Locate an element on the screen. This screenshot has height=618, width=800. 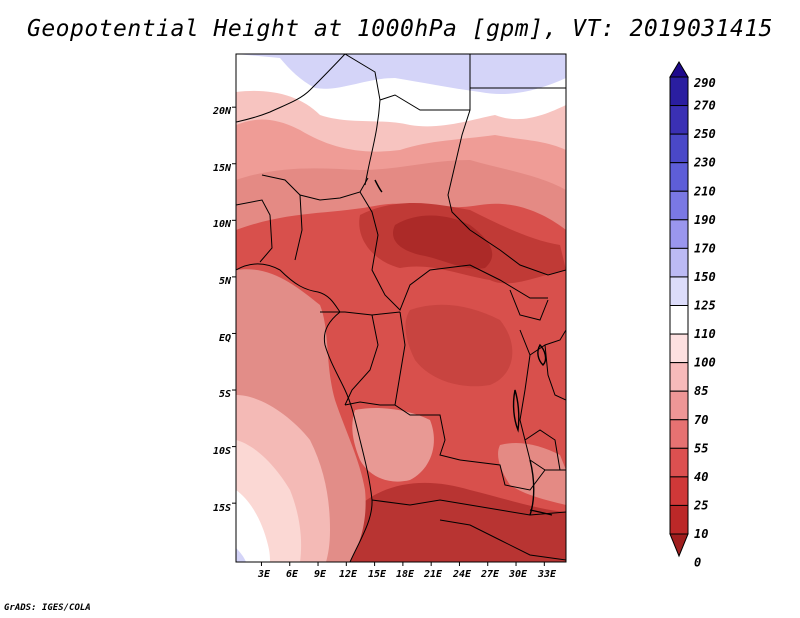
y-axis: 20N 15N 10N 5N EQ 5S 10S 15S is located at coordinates (224, 310).